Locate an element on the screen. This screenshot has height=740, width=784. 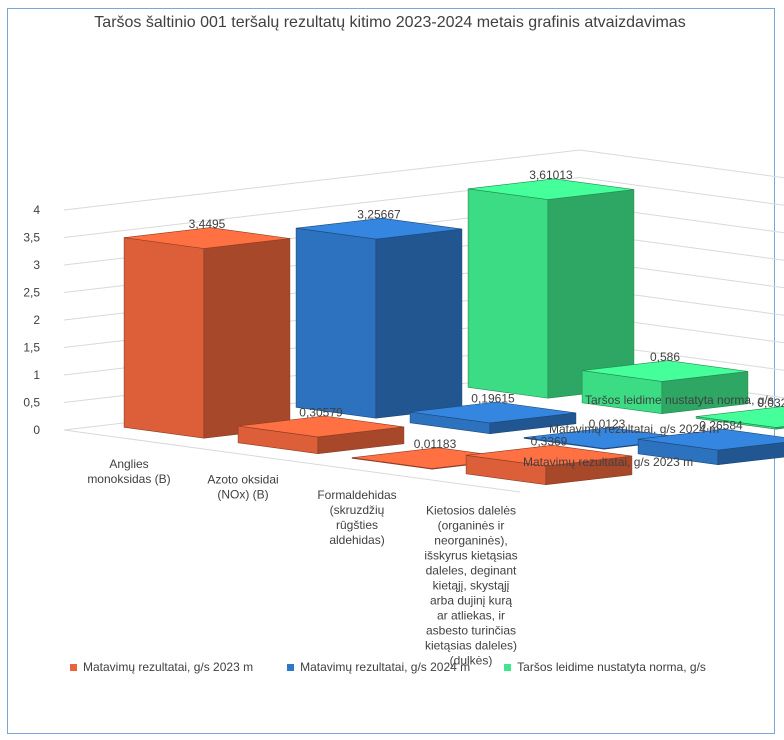
y-tick-label: 2 is located at coordinates (36, 320).